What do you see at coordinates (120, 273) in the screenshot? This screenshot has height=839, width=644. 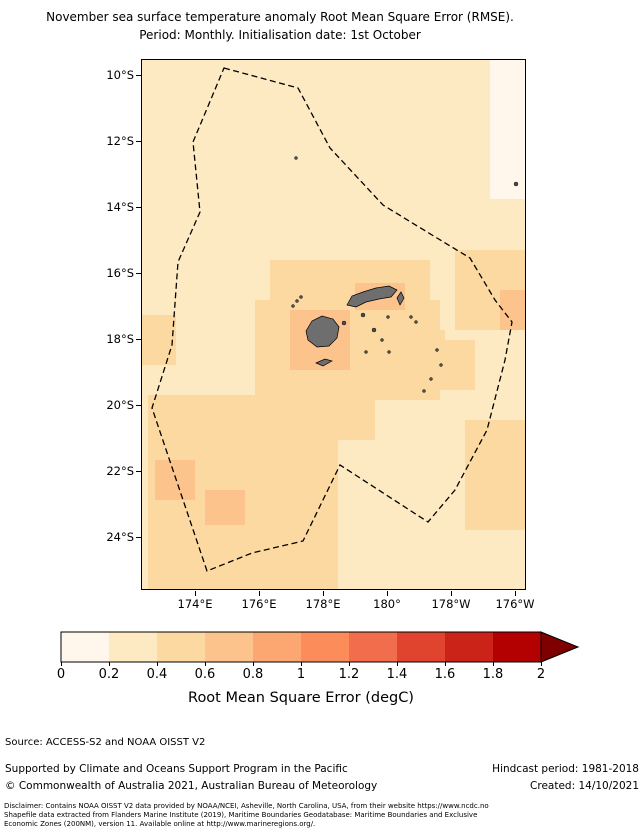 I see `lat-tick-label: 16°S` at bounding box center [120, 273].